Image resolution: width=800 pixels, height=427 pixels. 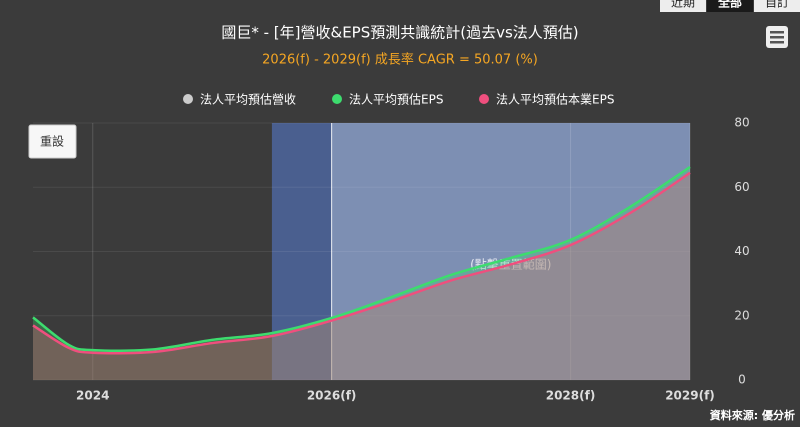 I want to click on x-tick-label: 2029(f), so click(x=690, y=396).